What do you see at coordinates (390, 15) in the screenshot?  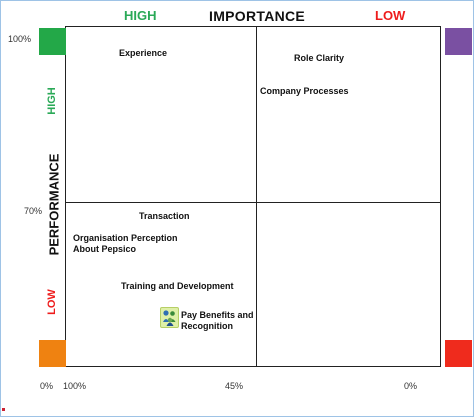 I see `importance-low-label: LOW` at bounding box center [390, 15].